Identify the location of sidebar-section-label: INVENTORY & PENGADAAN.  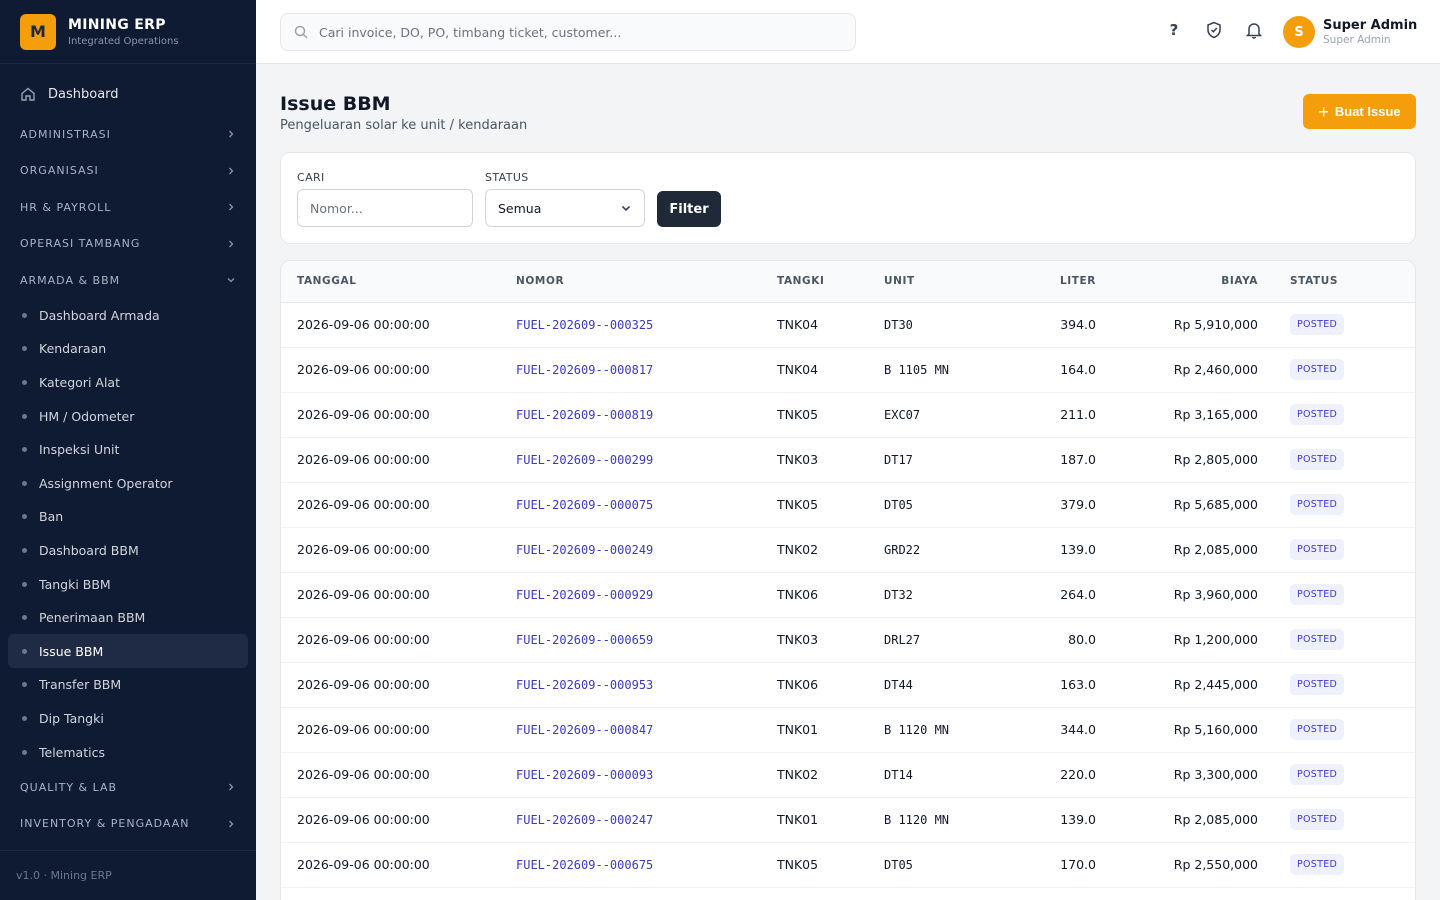
(105, 824).